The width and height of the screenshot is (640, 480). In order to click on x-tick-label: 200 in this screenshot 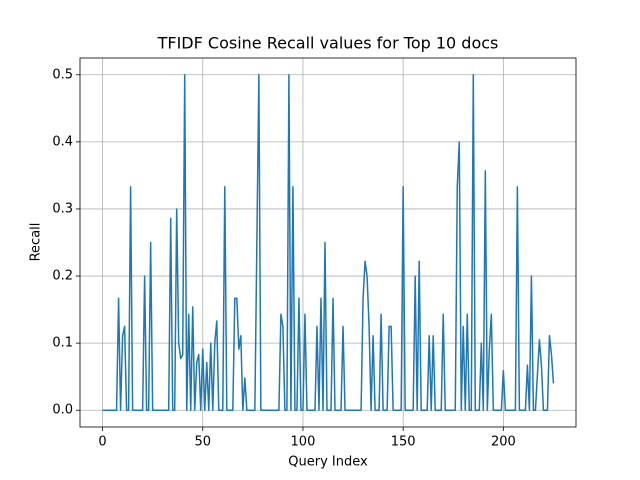, I will do `click(503, 442)`.